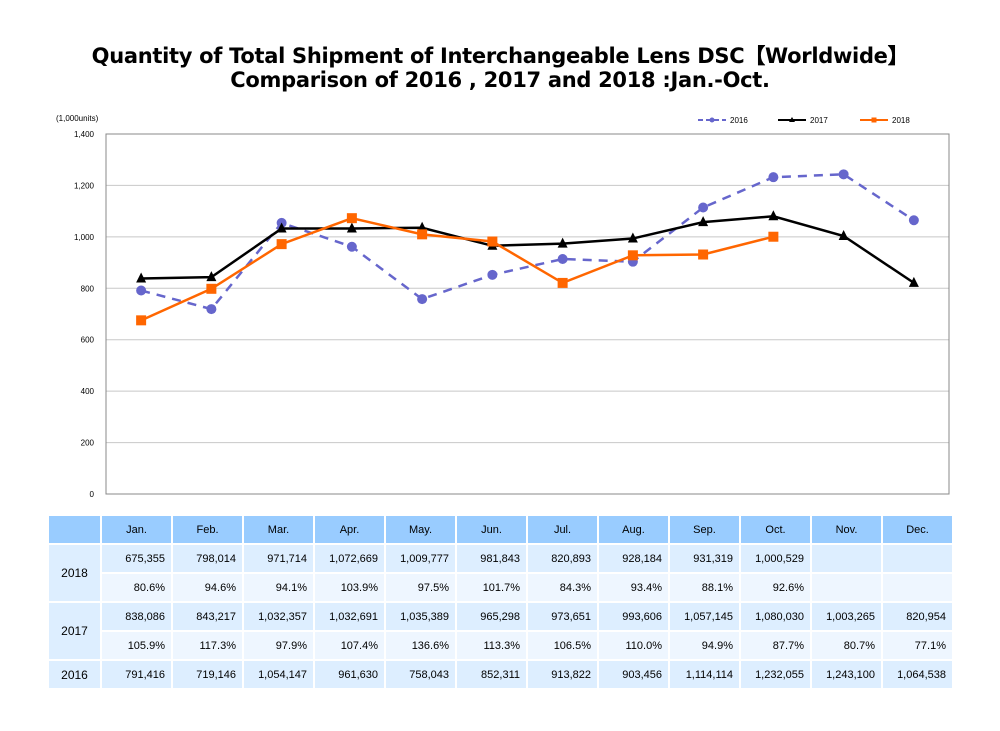 Image resolution: width=1000 pixels, height=731 pixels. Describe the element at coordinates (704, 645) in the screenshot. I see `ratio-cell: 94.9%` at that location.